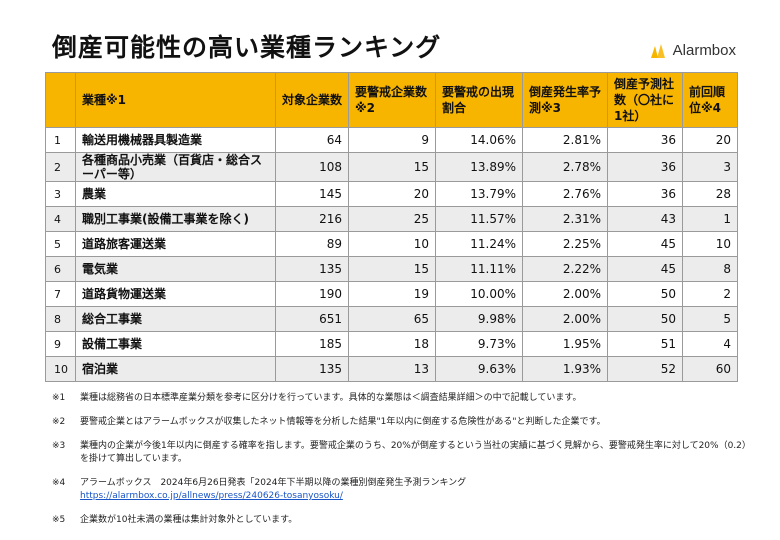 The image size is (780, 540). I want to click on table-row: 9 設備工事業 185 18 9.73% 1.95% 51 4, so click(391, 344).